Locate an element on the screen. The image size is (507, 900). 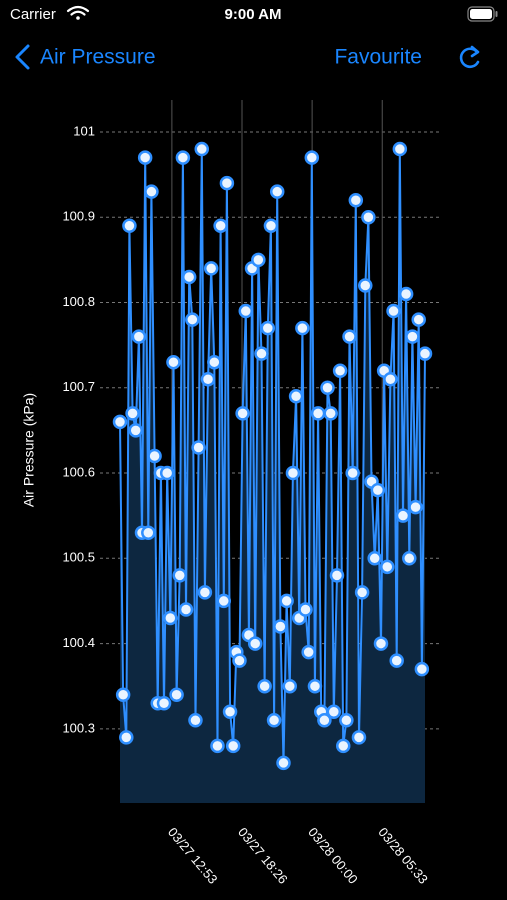
y-tick-label: 100.9 is located at coordinates (78, 216).